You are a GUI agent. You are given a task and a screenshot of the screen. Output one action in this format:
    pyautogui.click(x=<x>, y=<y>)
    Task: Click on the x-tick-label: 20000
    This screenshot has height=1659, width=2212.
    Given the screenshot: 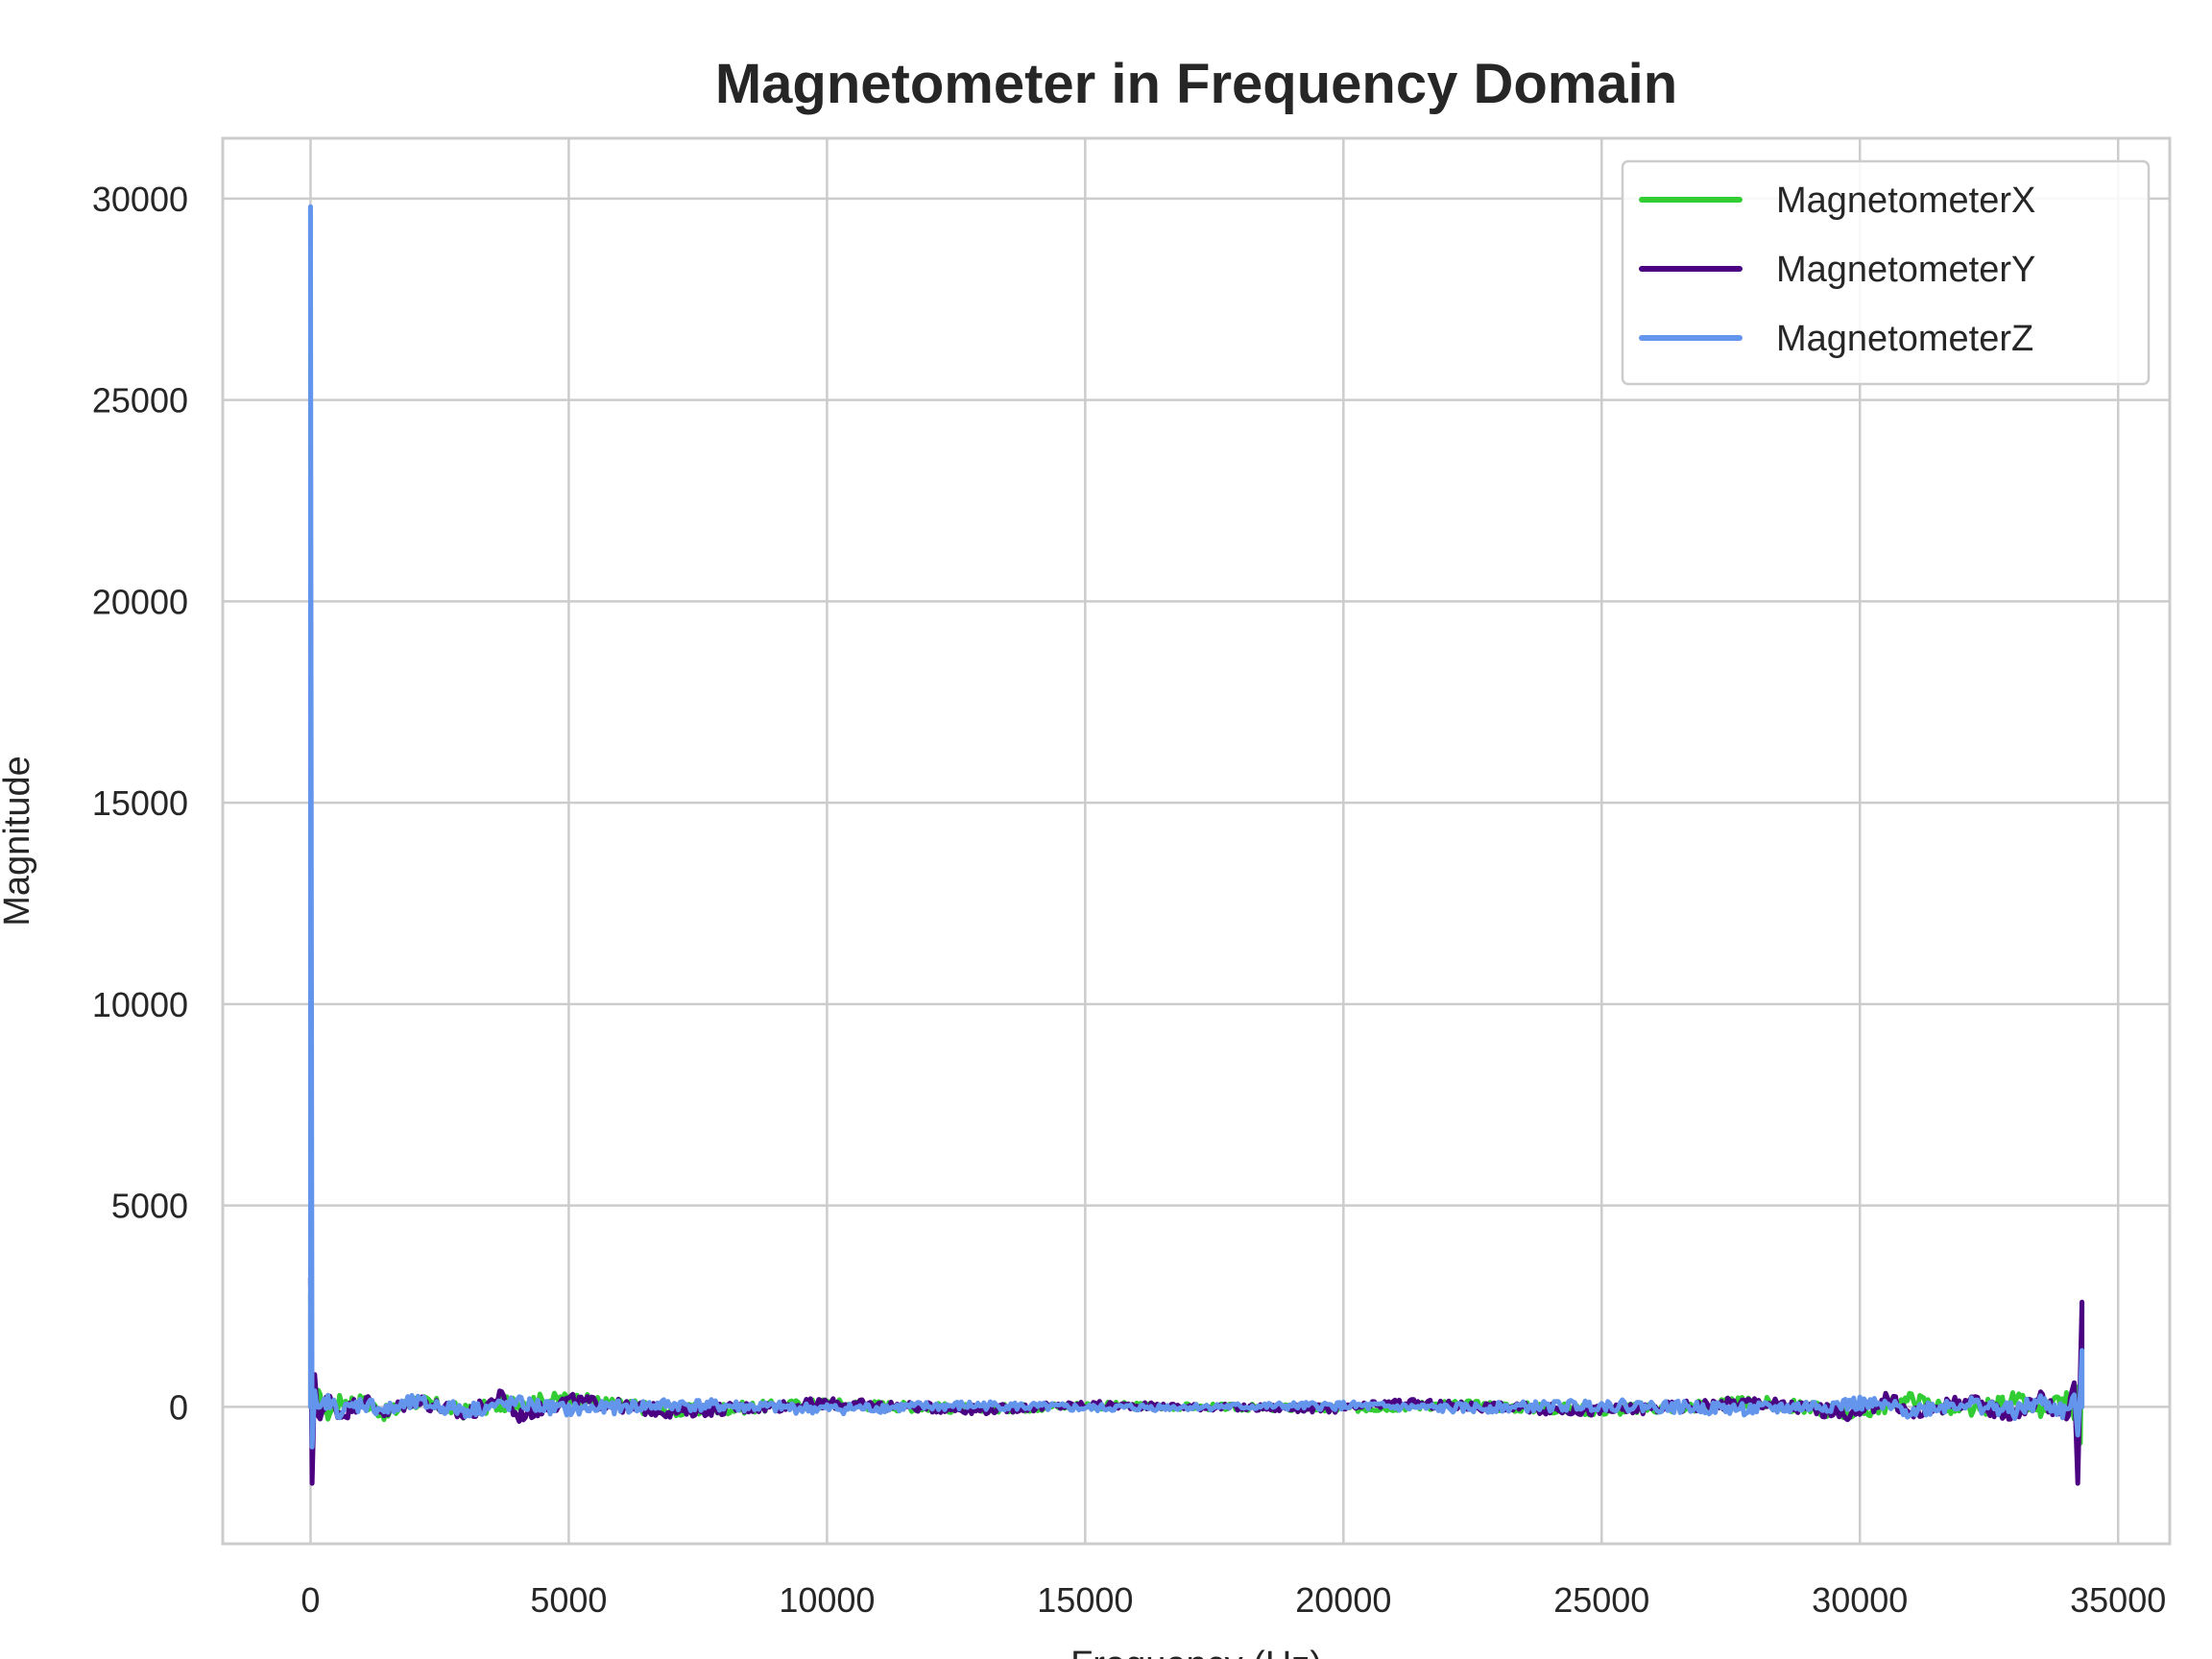 What is the action you would take?
    pyautogui.click(x=1343, y=1600)
    